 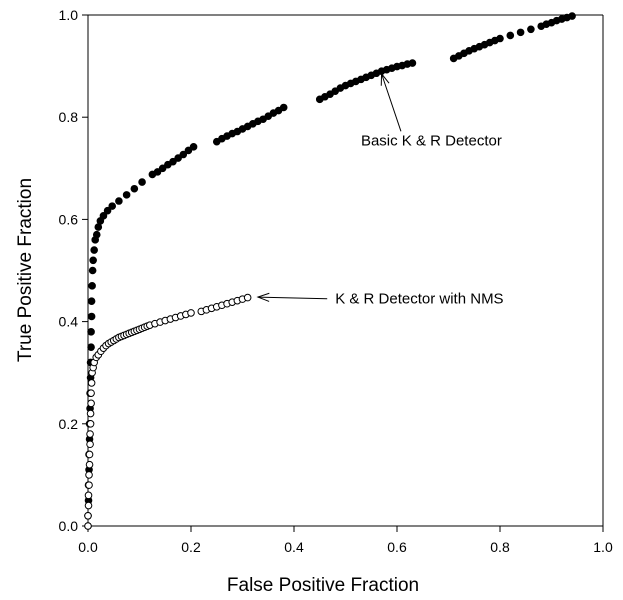 I want to click on x-tick-label: 0.4, so click(x=294, y=547).